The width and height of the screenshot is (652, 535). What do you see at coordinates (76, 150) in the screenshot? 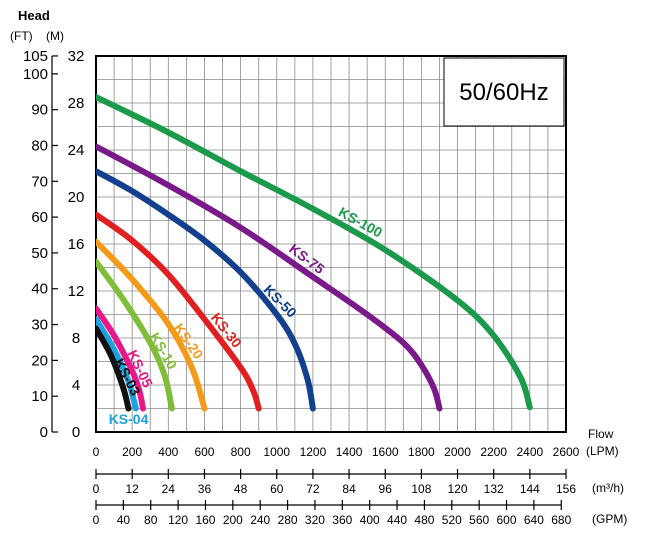
I see `y-tick-label-m: 24` at bounding box center [76, 150].